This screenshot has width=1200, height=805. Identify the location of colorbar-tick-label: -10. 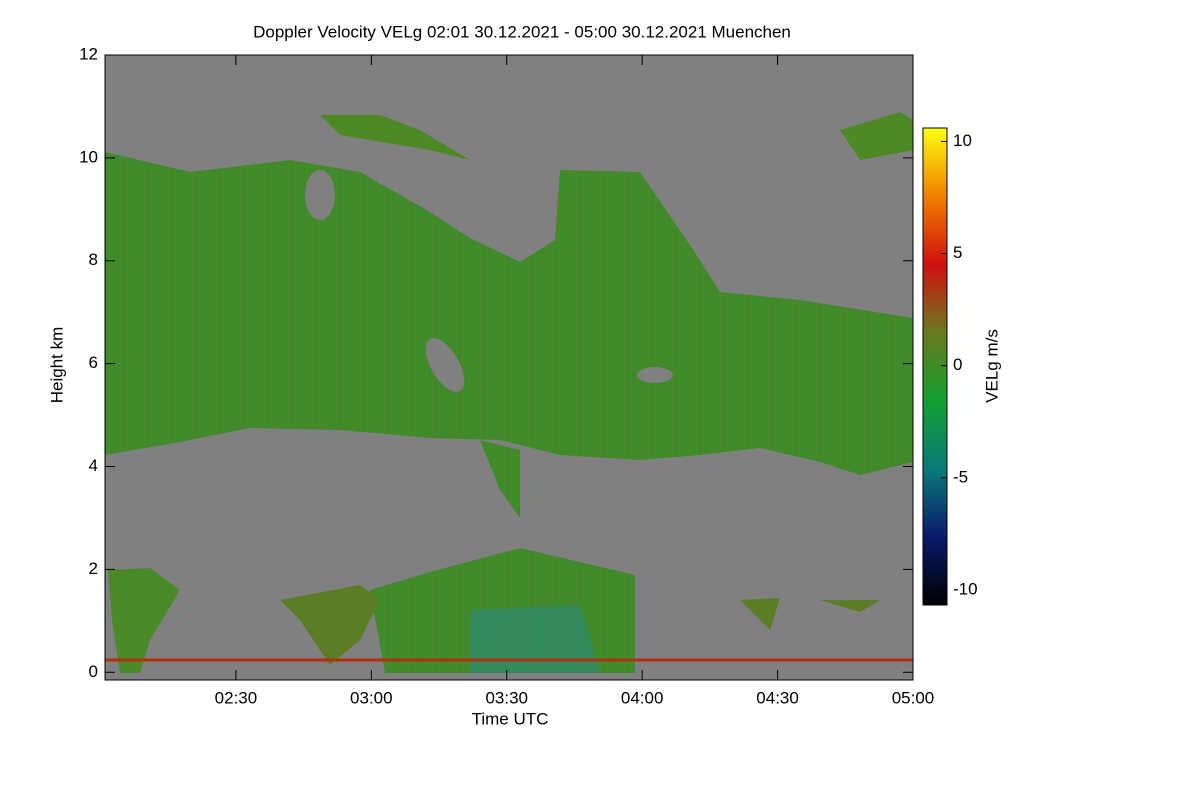
(965, 588).